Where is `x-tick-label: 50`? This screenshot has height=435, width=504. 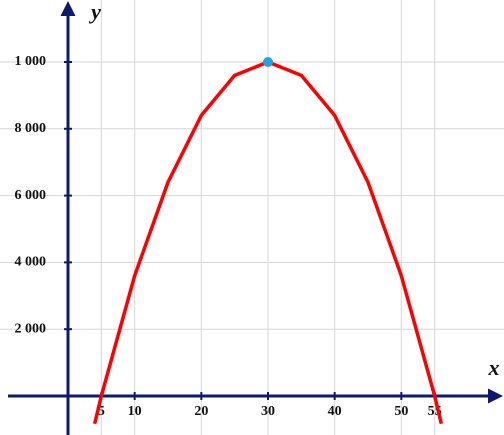 x-tick-label: 50 is located at coordinates (401, 411).